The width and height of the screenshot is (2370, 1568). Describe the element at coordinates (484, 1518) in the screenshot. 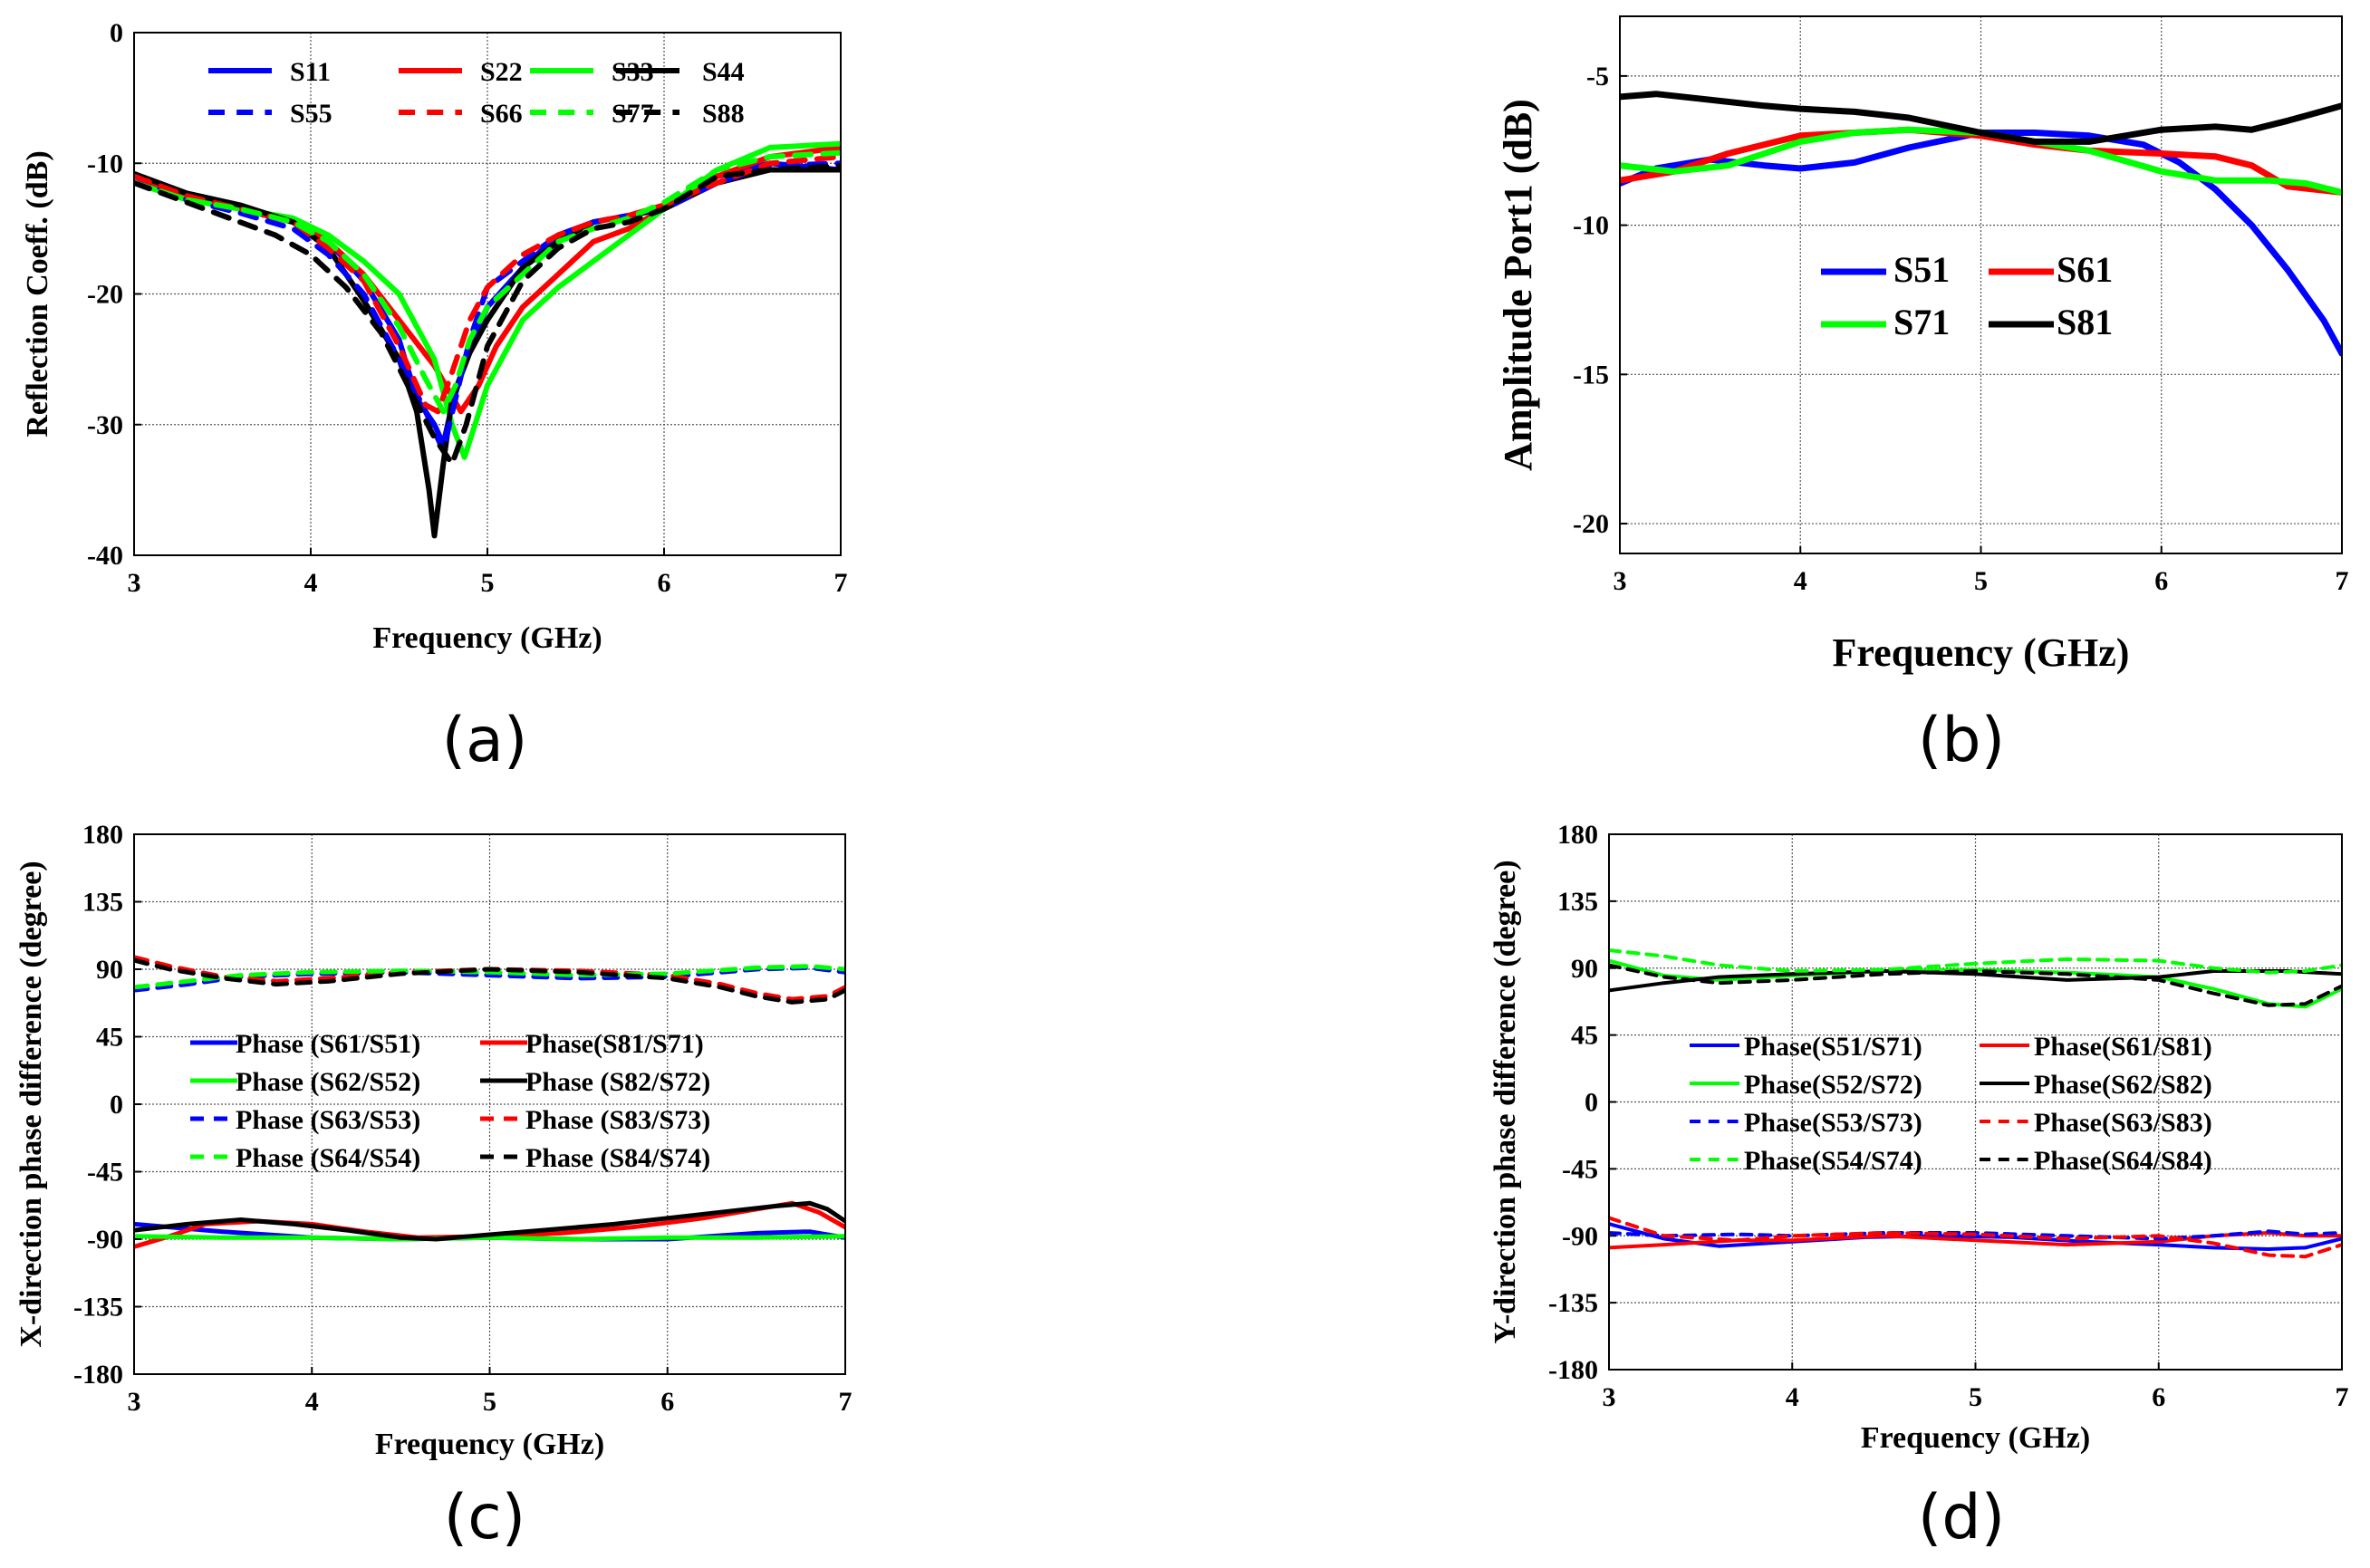

I see `caption-c: (c)` at that location.